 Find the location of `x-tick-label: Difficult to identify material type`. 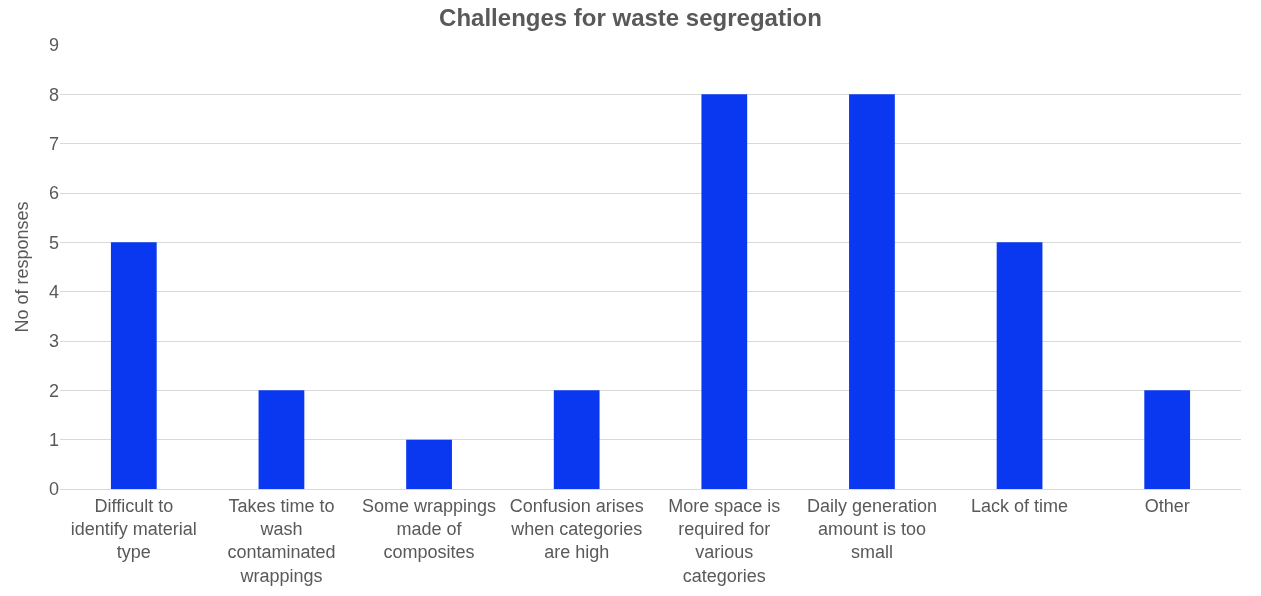

x-tick-label: Difficult to identify material type is located at coordinates (133, 529).